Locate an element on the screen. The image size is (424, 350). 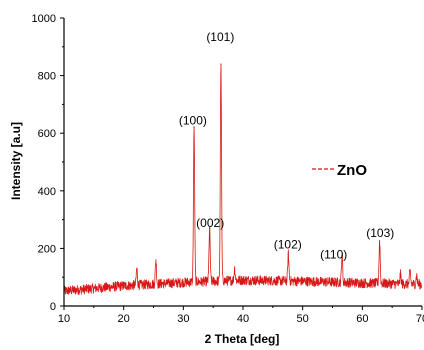
peak-label: (002) is located at coordinates (210, 223).